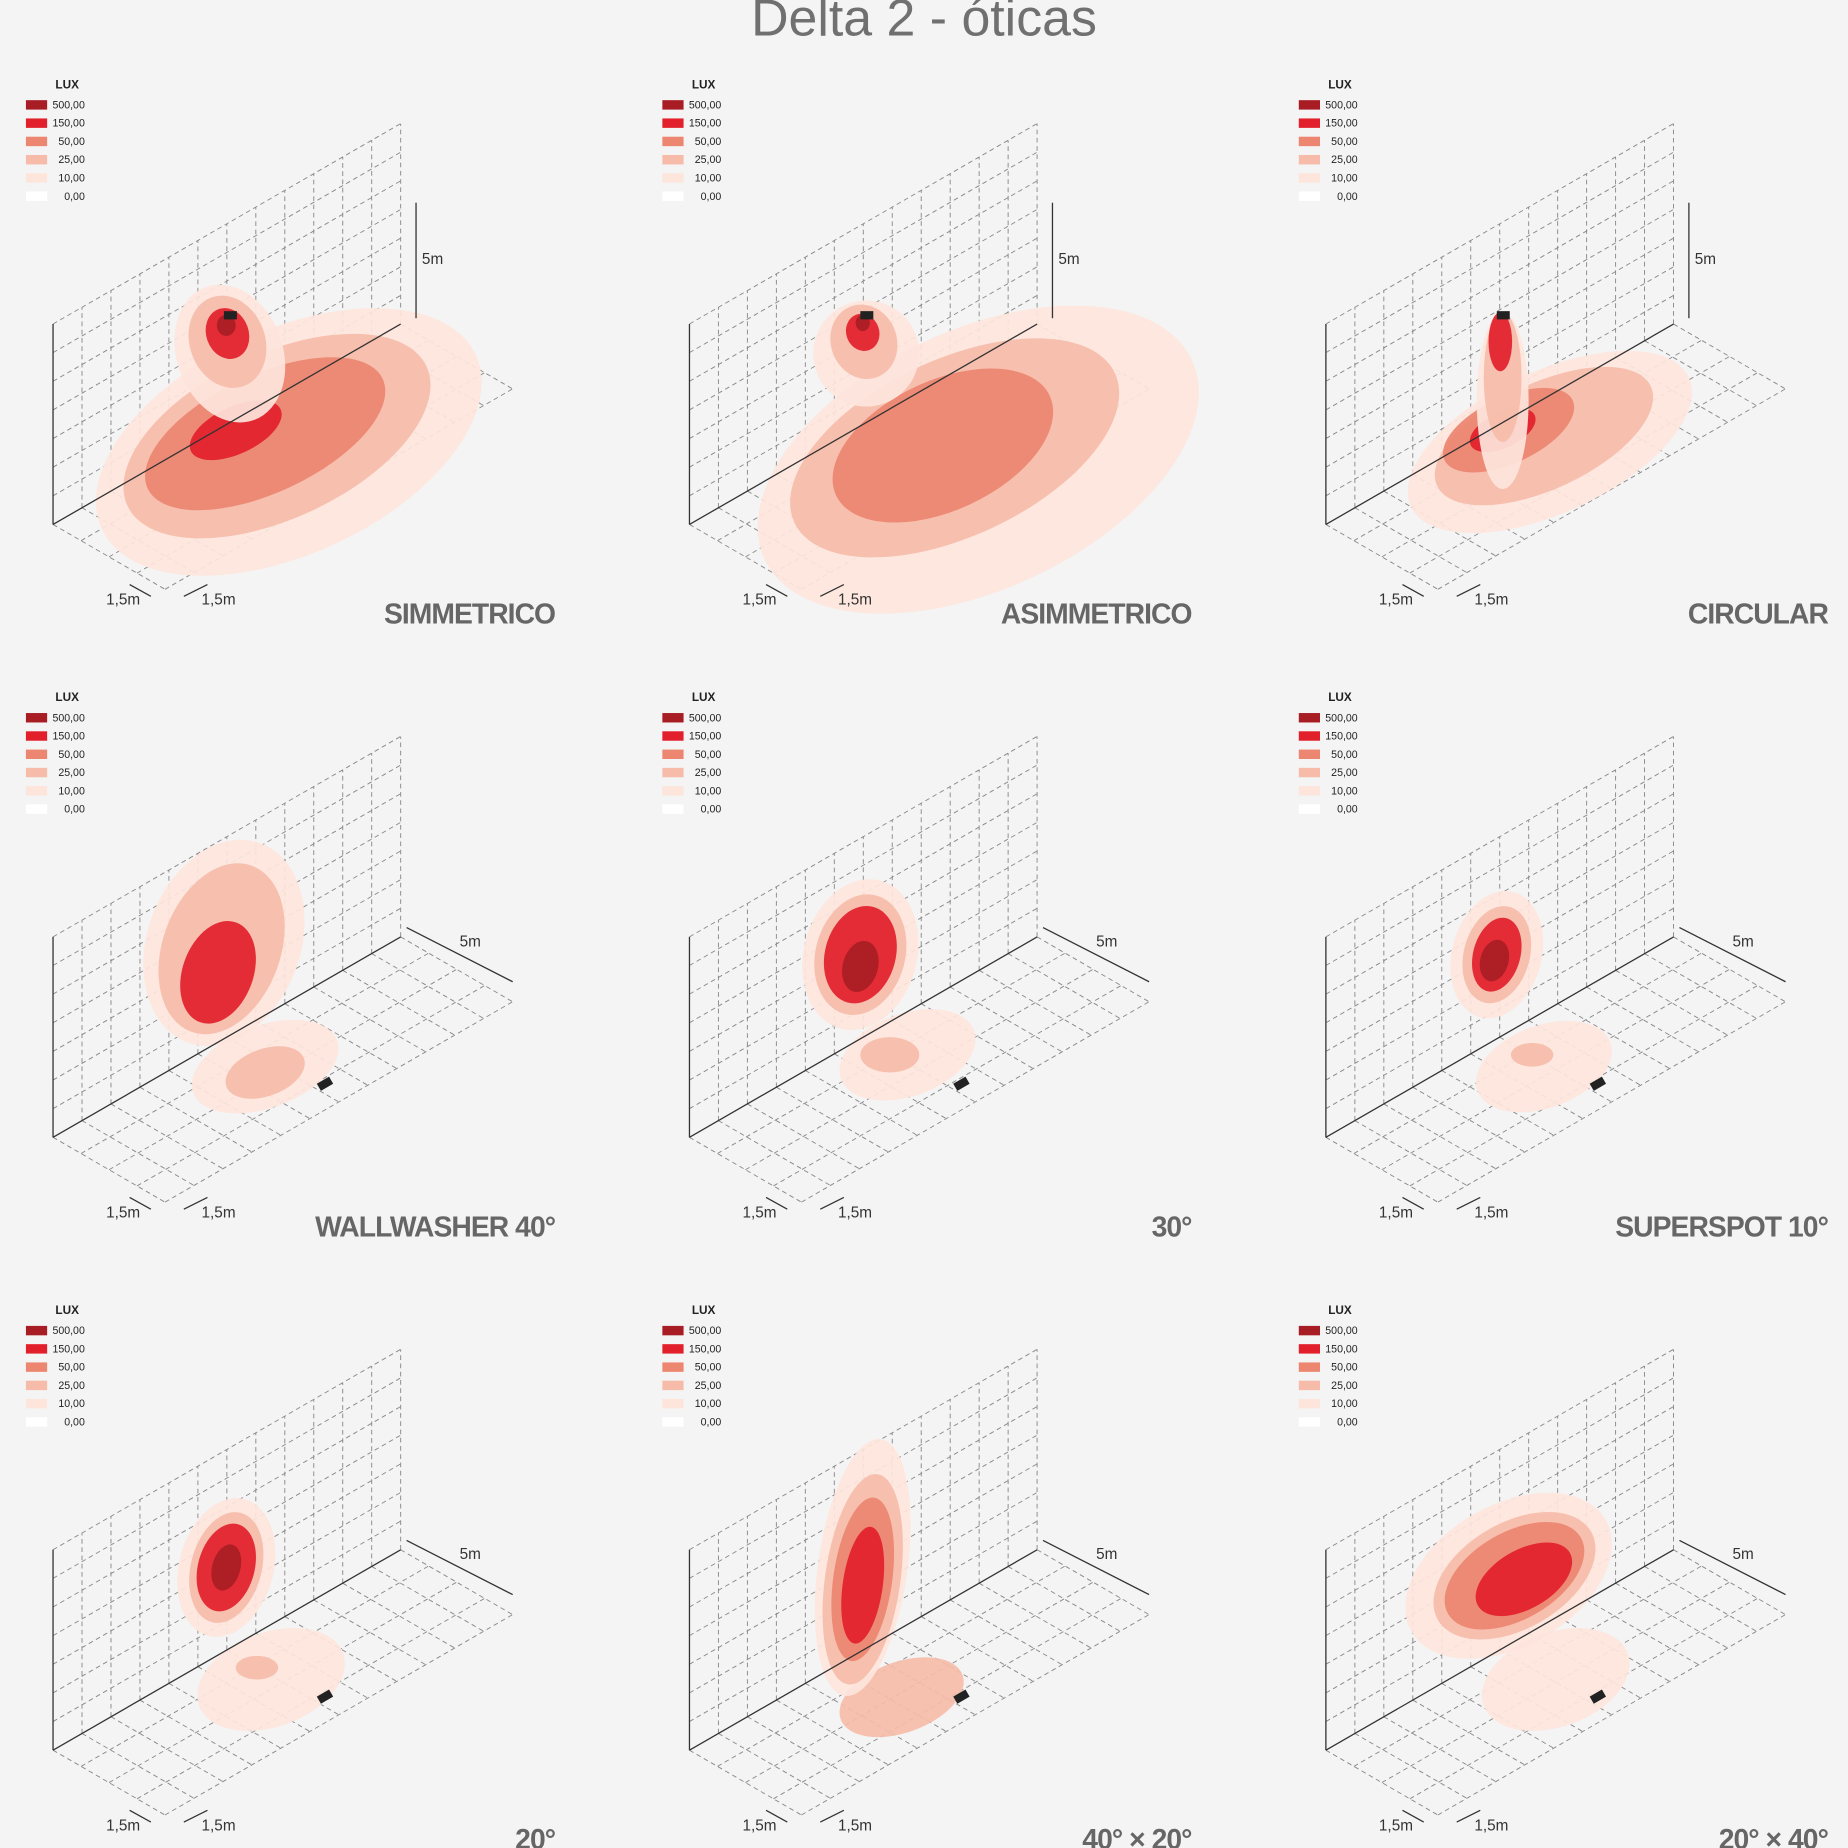  I want to click on height-label: 5m, so click(1743, 941).